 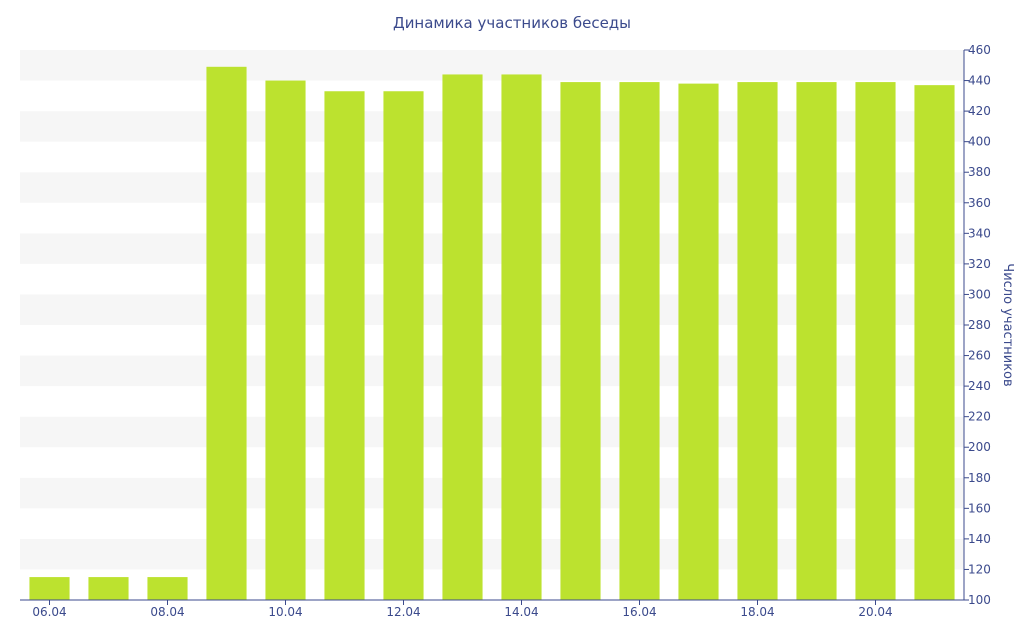 What do you see at coordinates (49, 588) in the screenshot?
I see `bar-06.04` at bounding box center [49, 588].